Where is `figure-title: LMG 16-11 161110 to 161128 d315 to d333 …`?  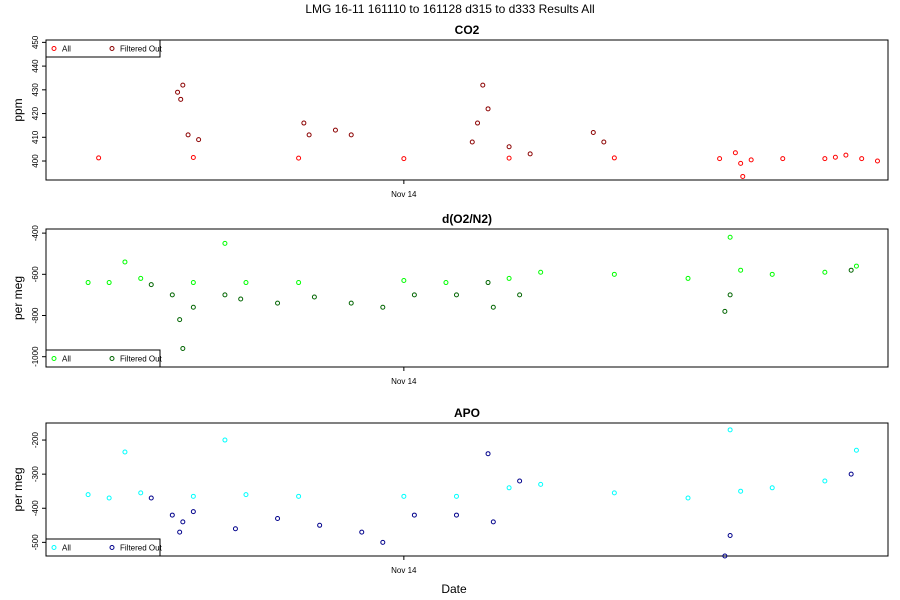
figure-title: LMG 16-11 161110 to 161128 d315 to d333 … is located at coordinates (449, 9).